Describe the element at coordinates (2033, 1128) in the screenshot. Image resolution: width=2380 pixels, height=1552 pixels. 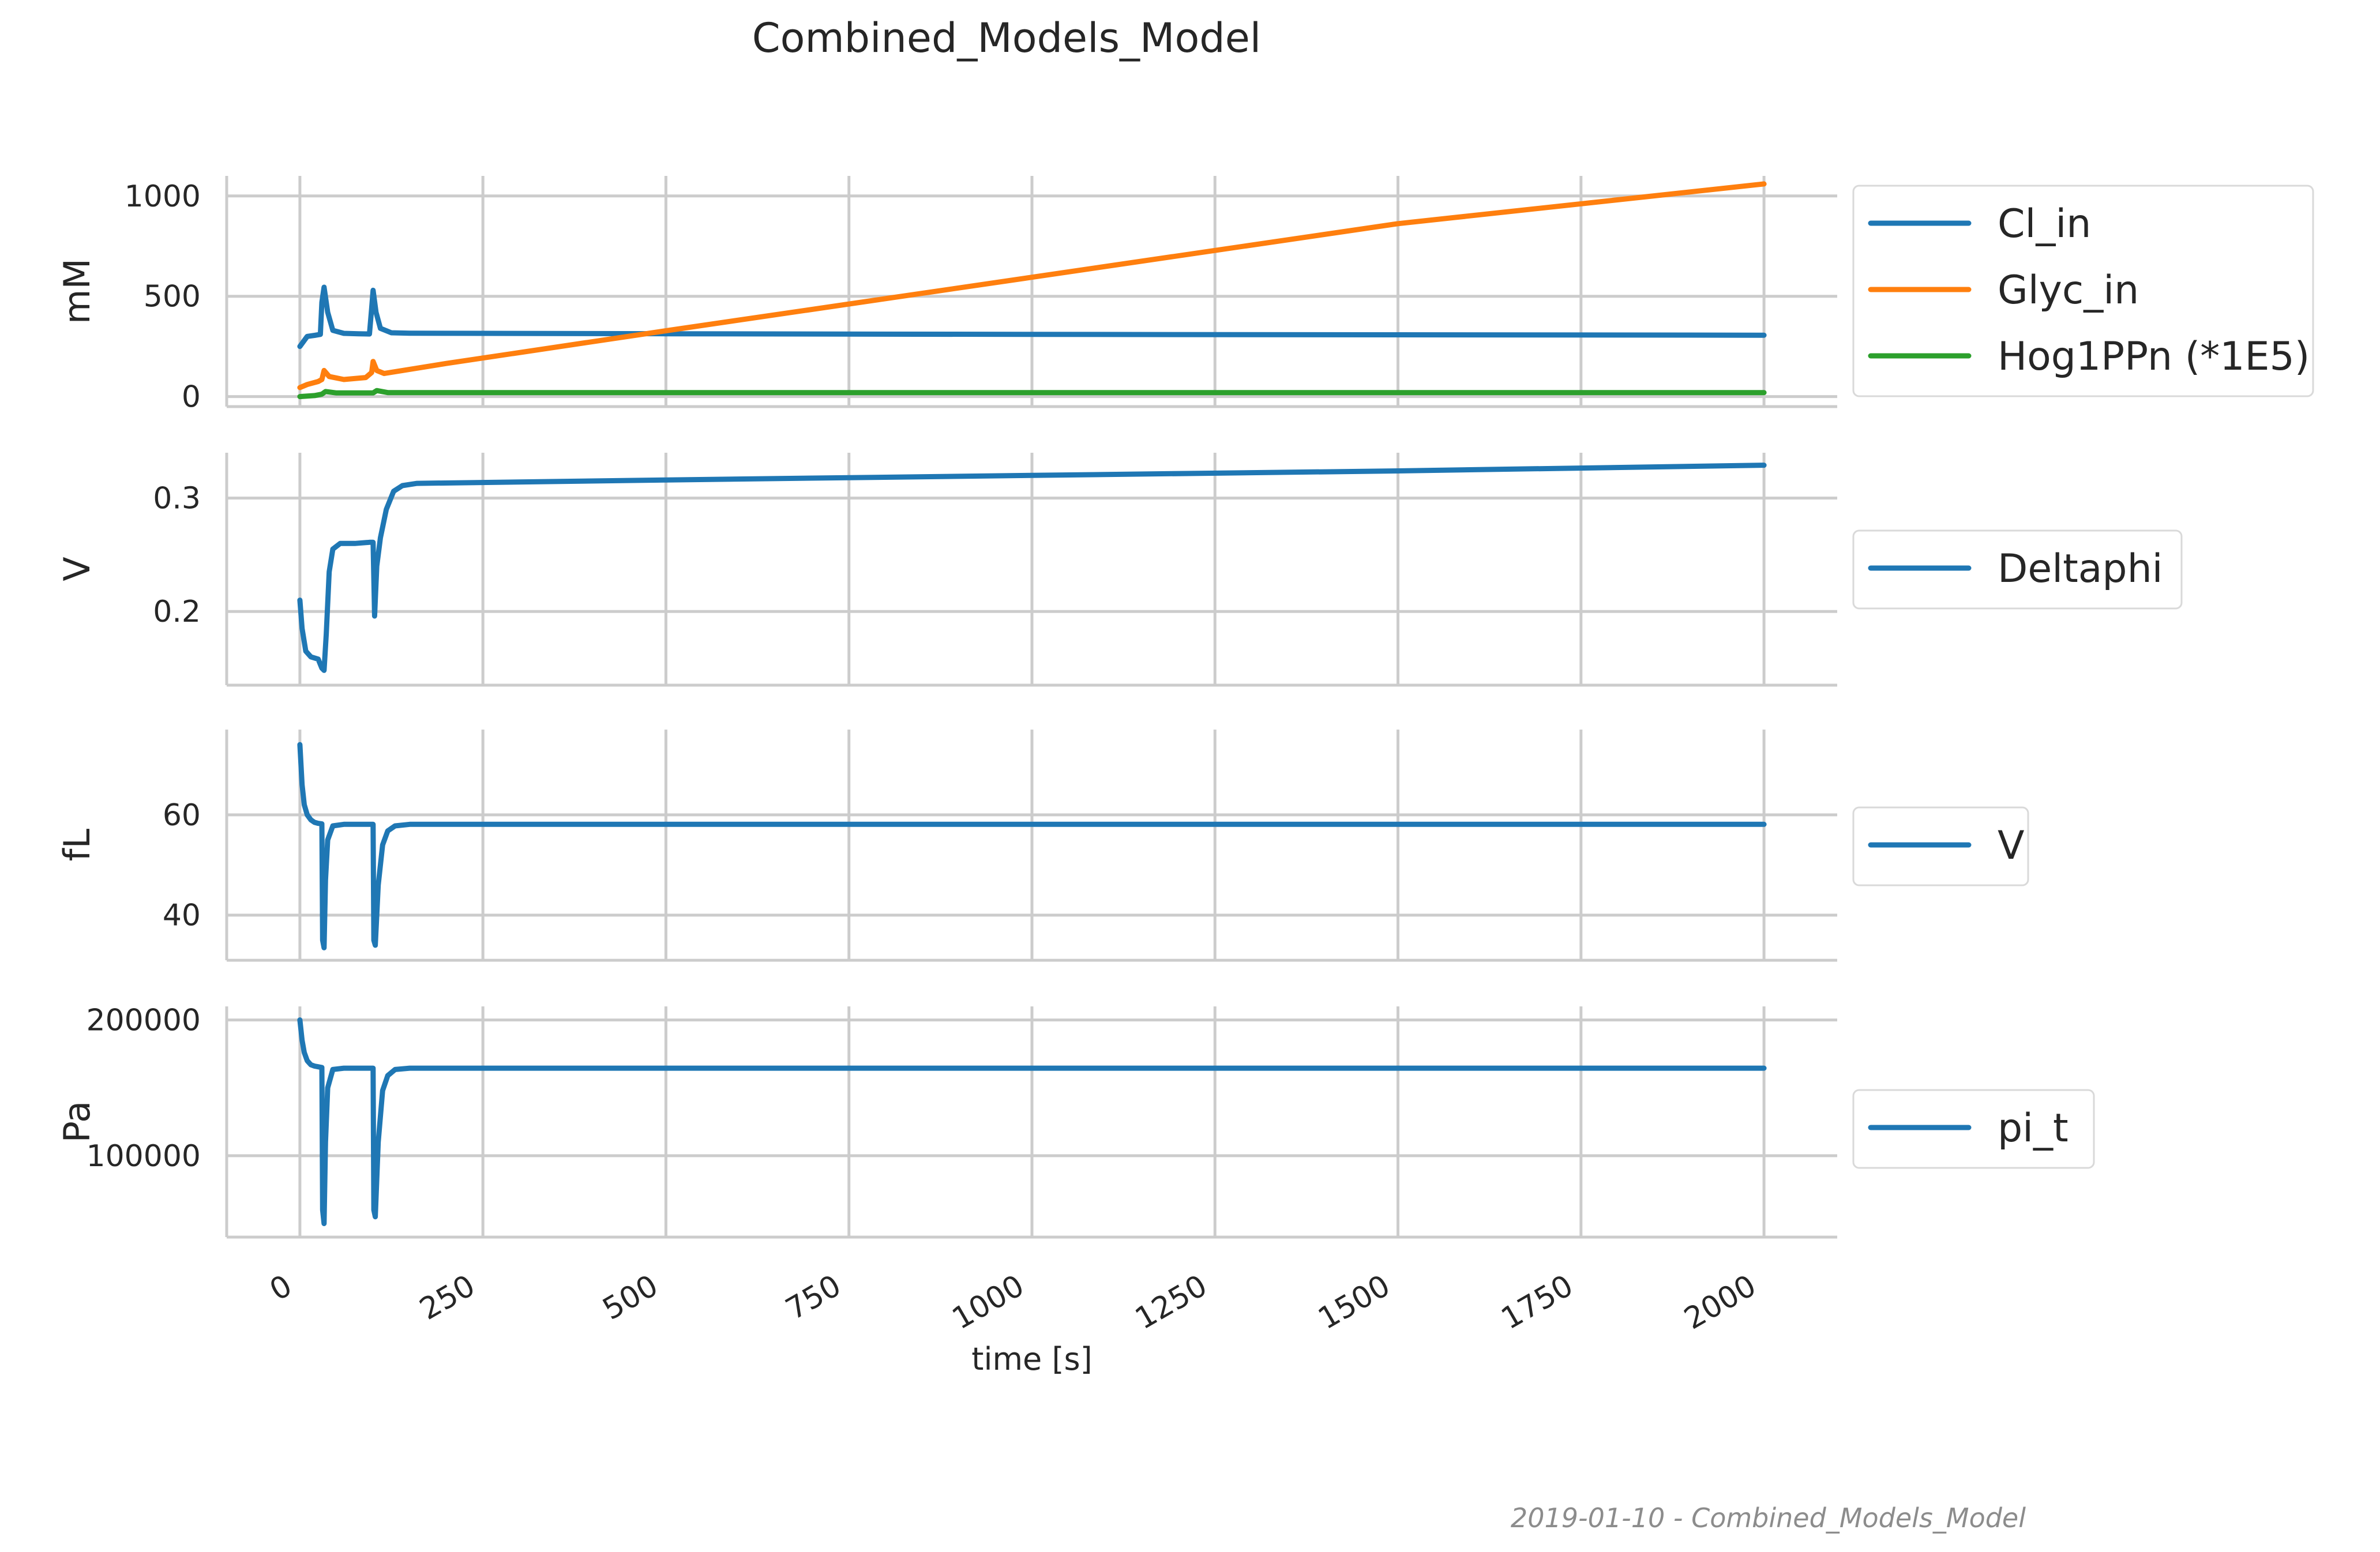
I see `legend-entry-label: pi_t` at that location.